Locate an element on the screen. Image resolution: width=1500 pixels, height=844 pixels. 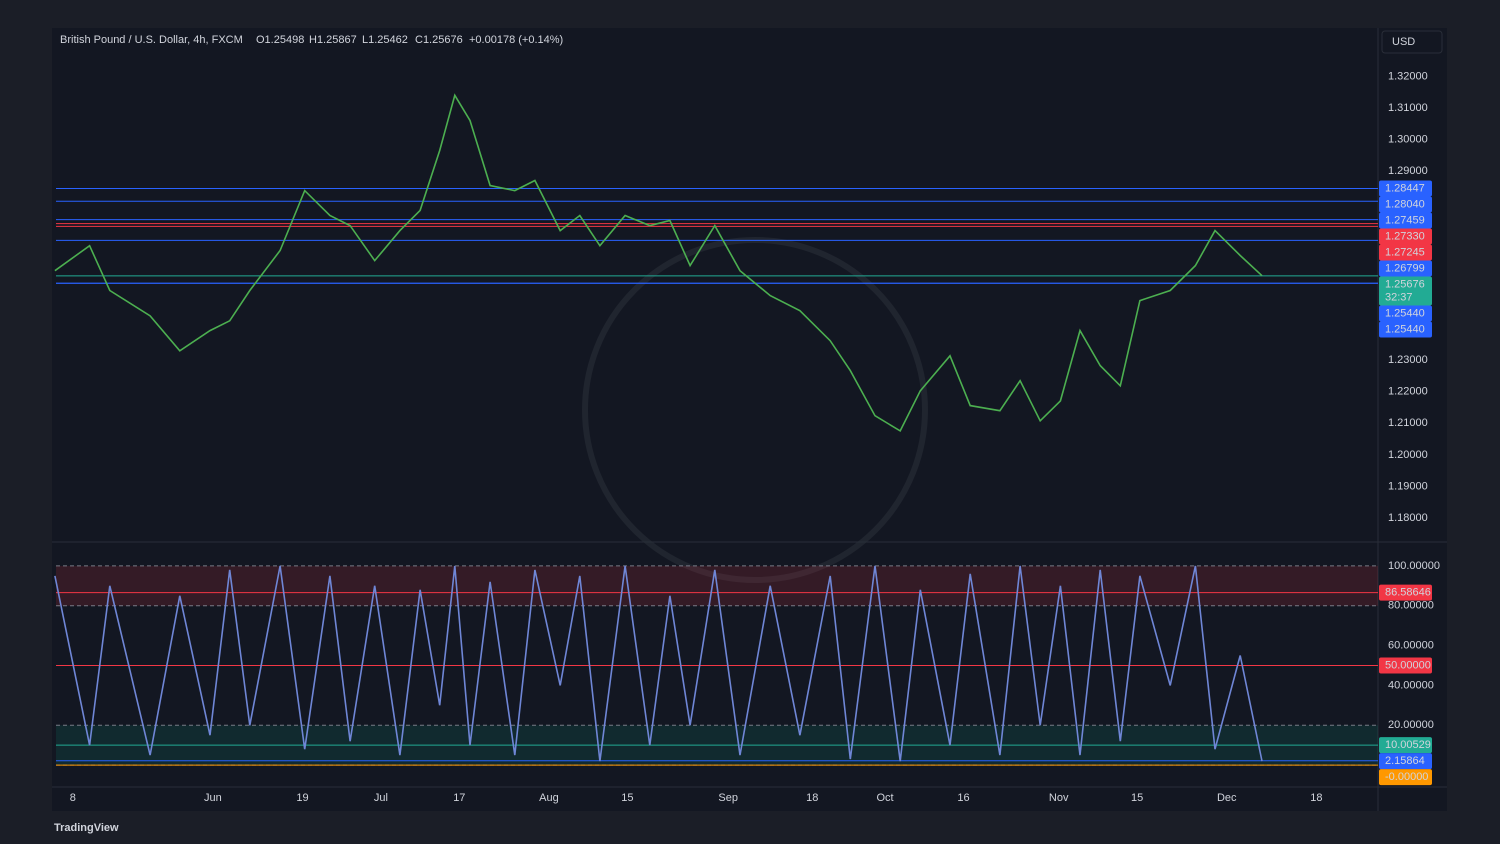
y-tick-label: 1.30000 is located at coordinates (1408, 139).